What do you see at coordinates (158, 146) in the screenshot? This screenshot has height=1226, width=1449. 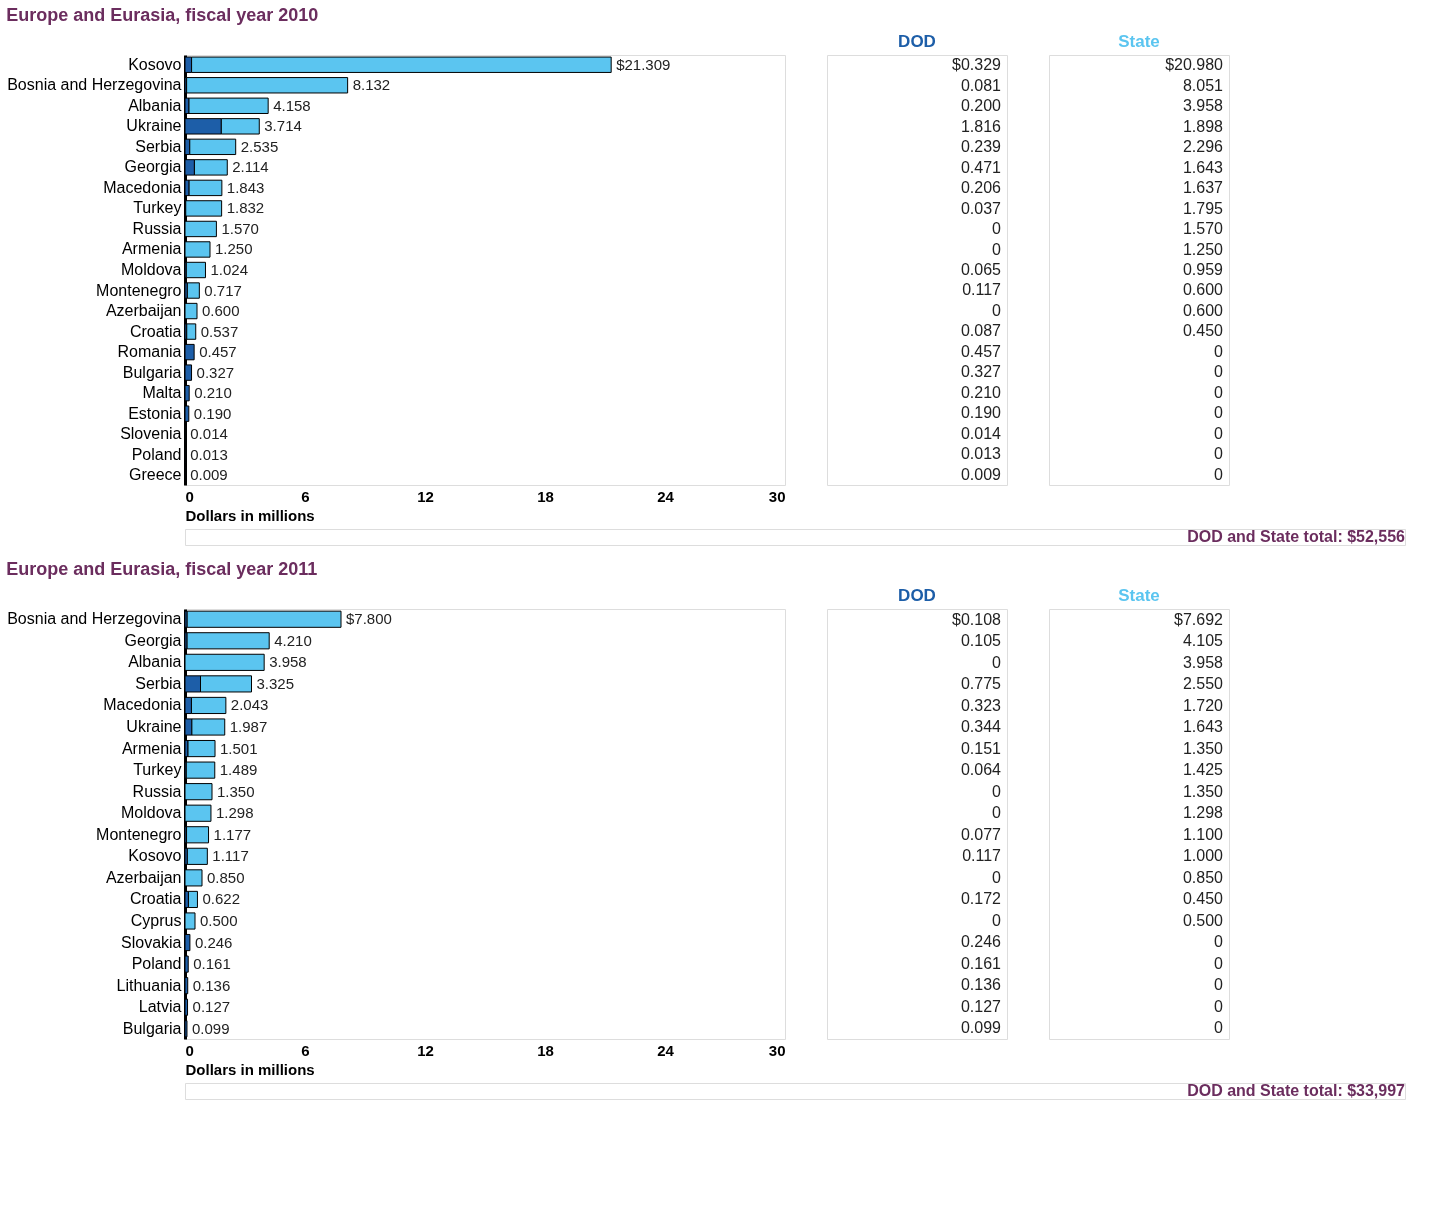 I see `y-tick-label: Serbia` at bounding box center [158, 146].